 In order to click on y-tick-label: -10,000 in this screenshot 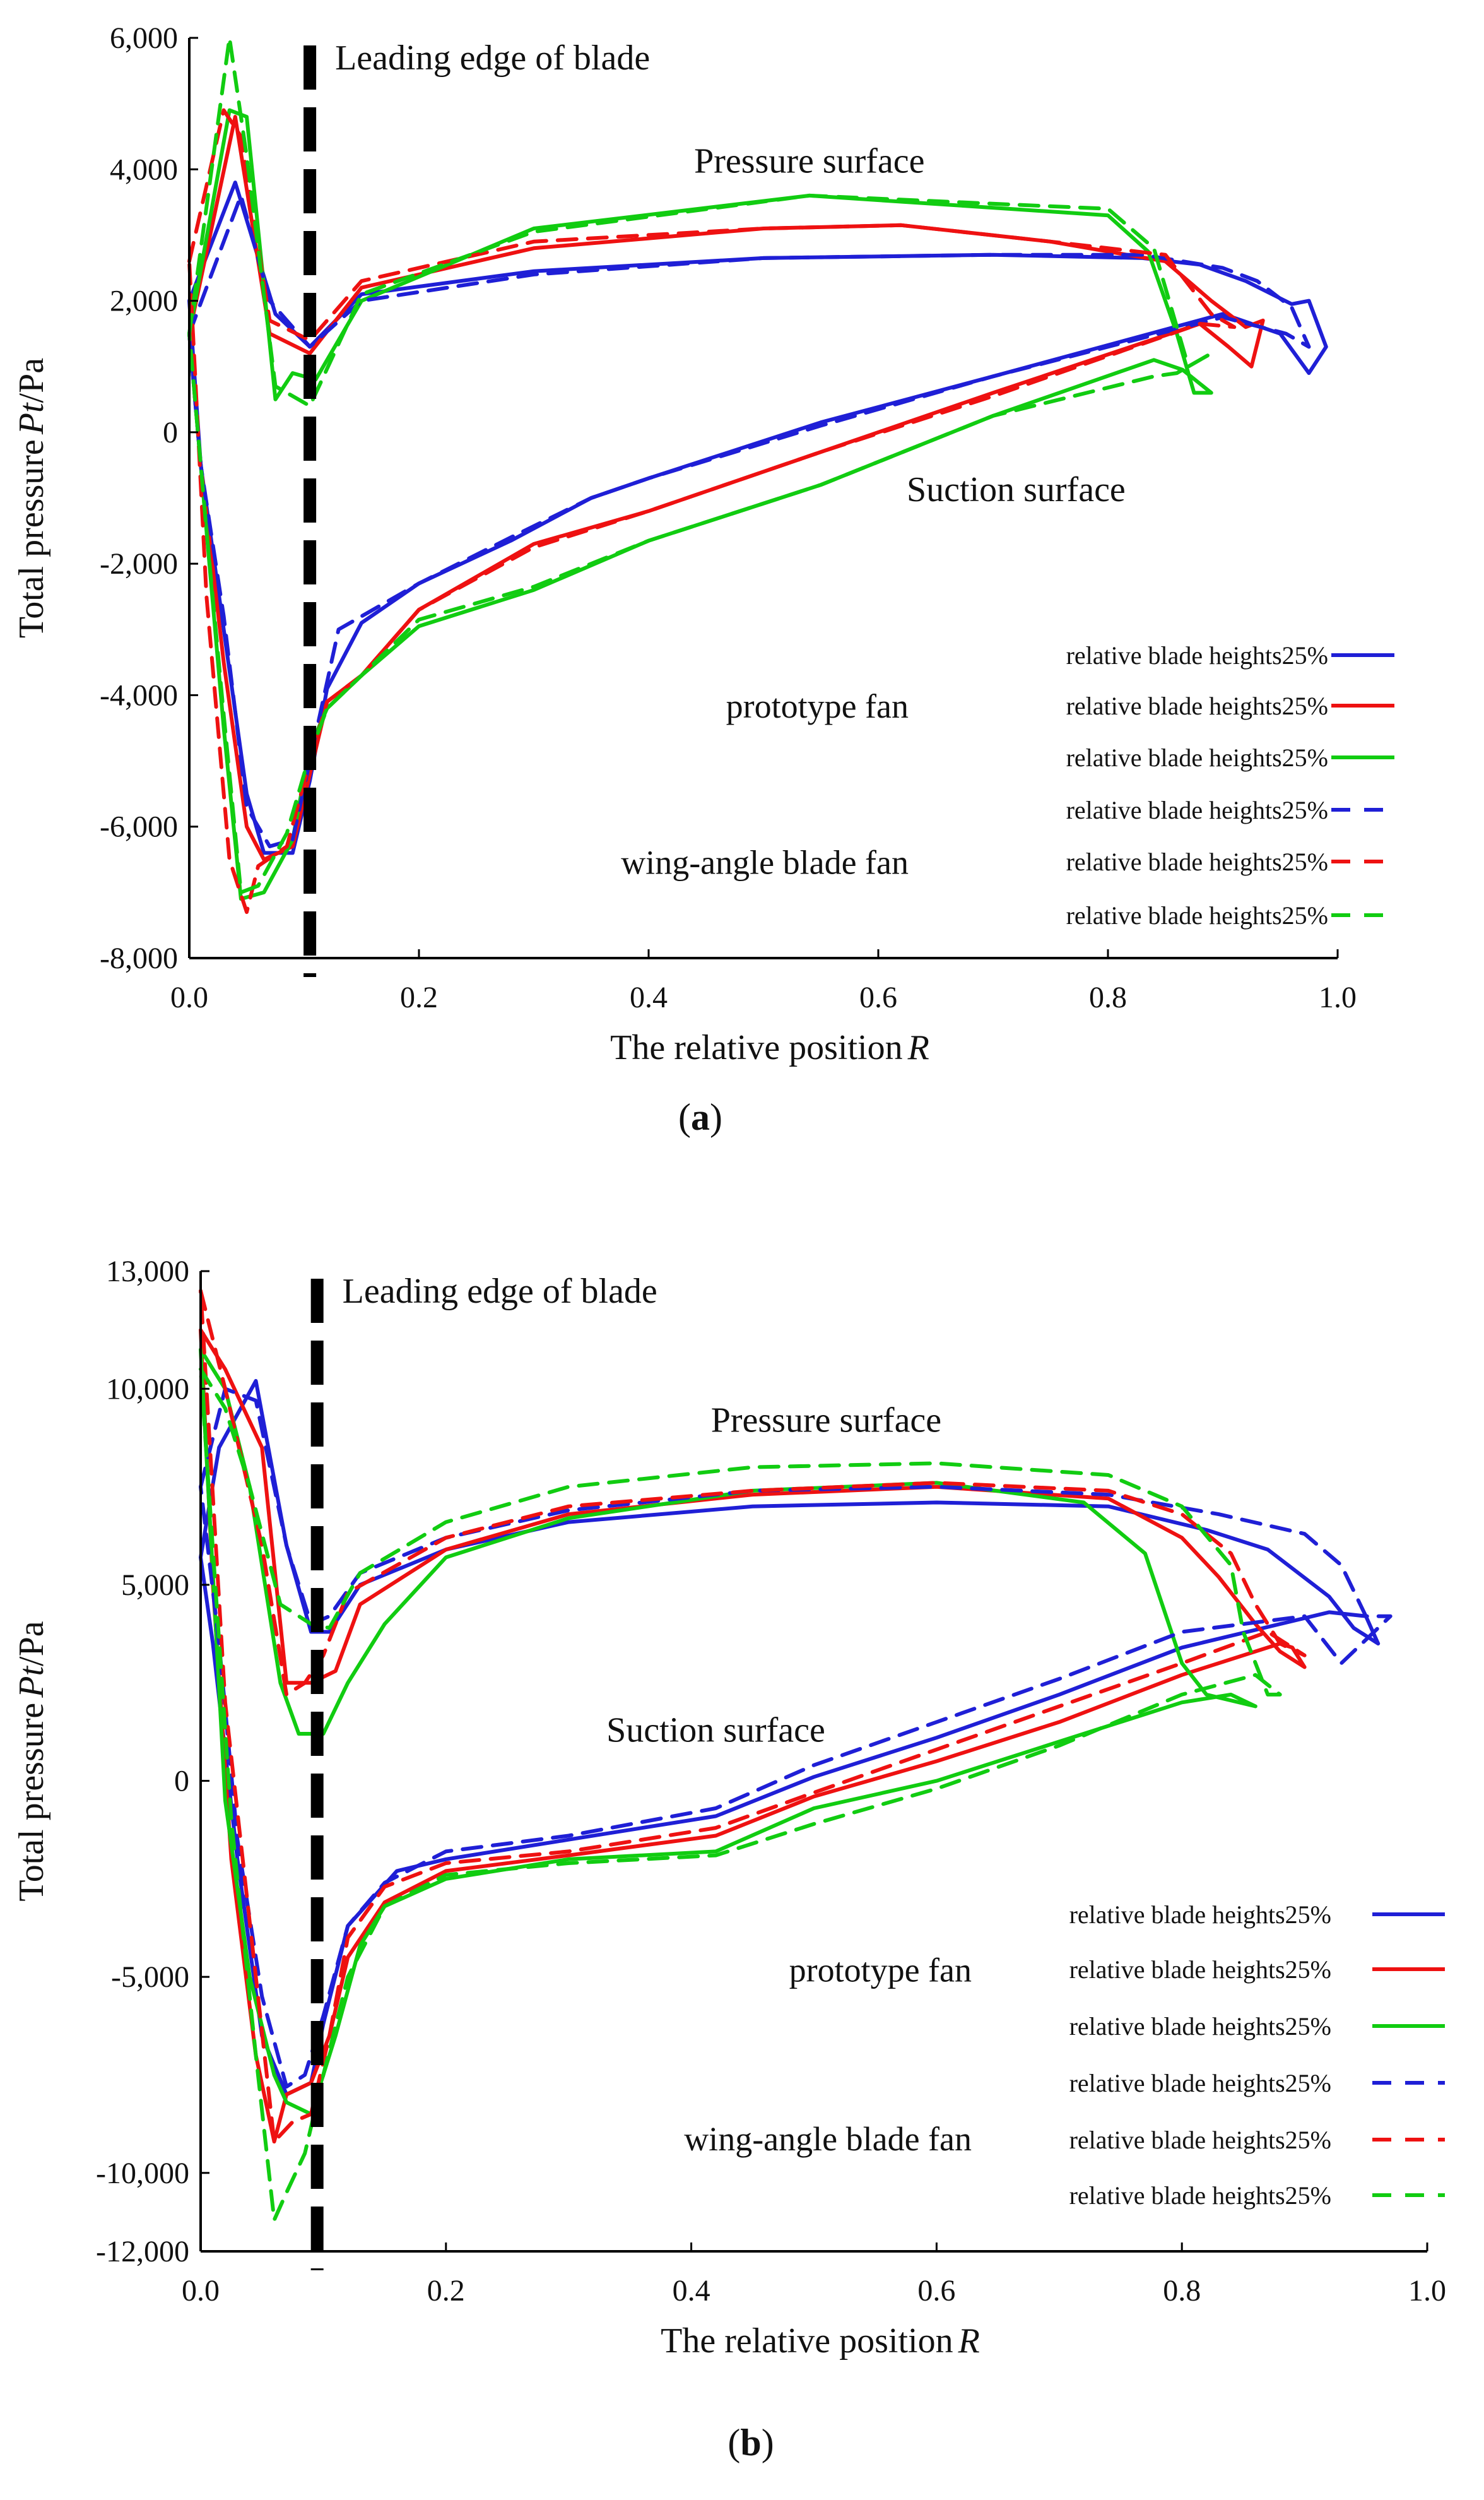, I will do `click(142, 2173)`.